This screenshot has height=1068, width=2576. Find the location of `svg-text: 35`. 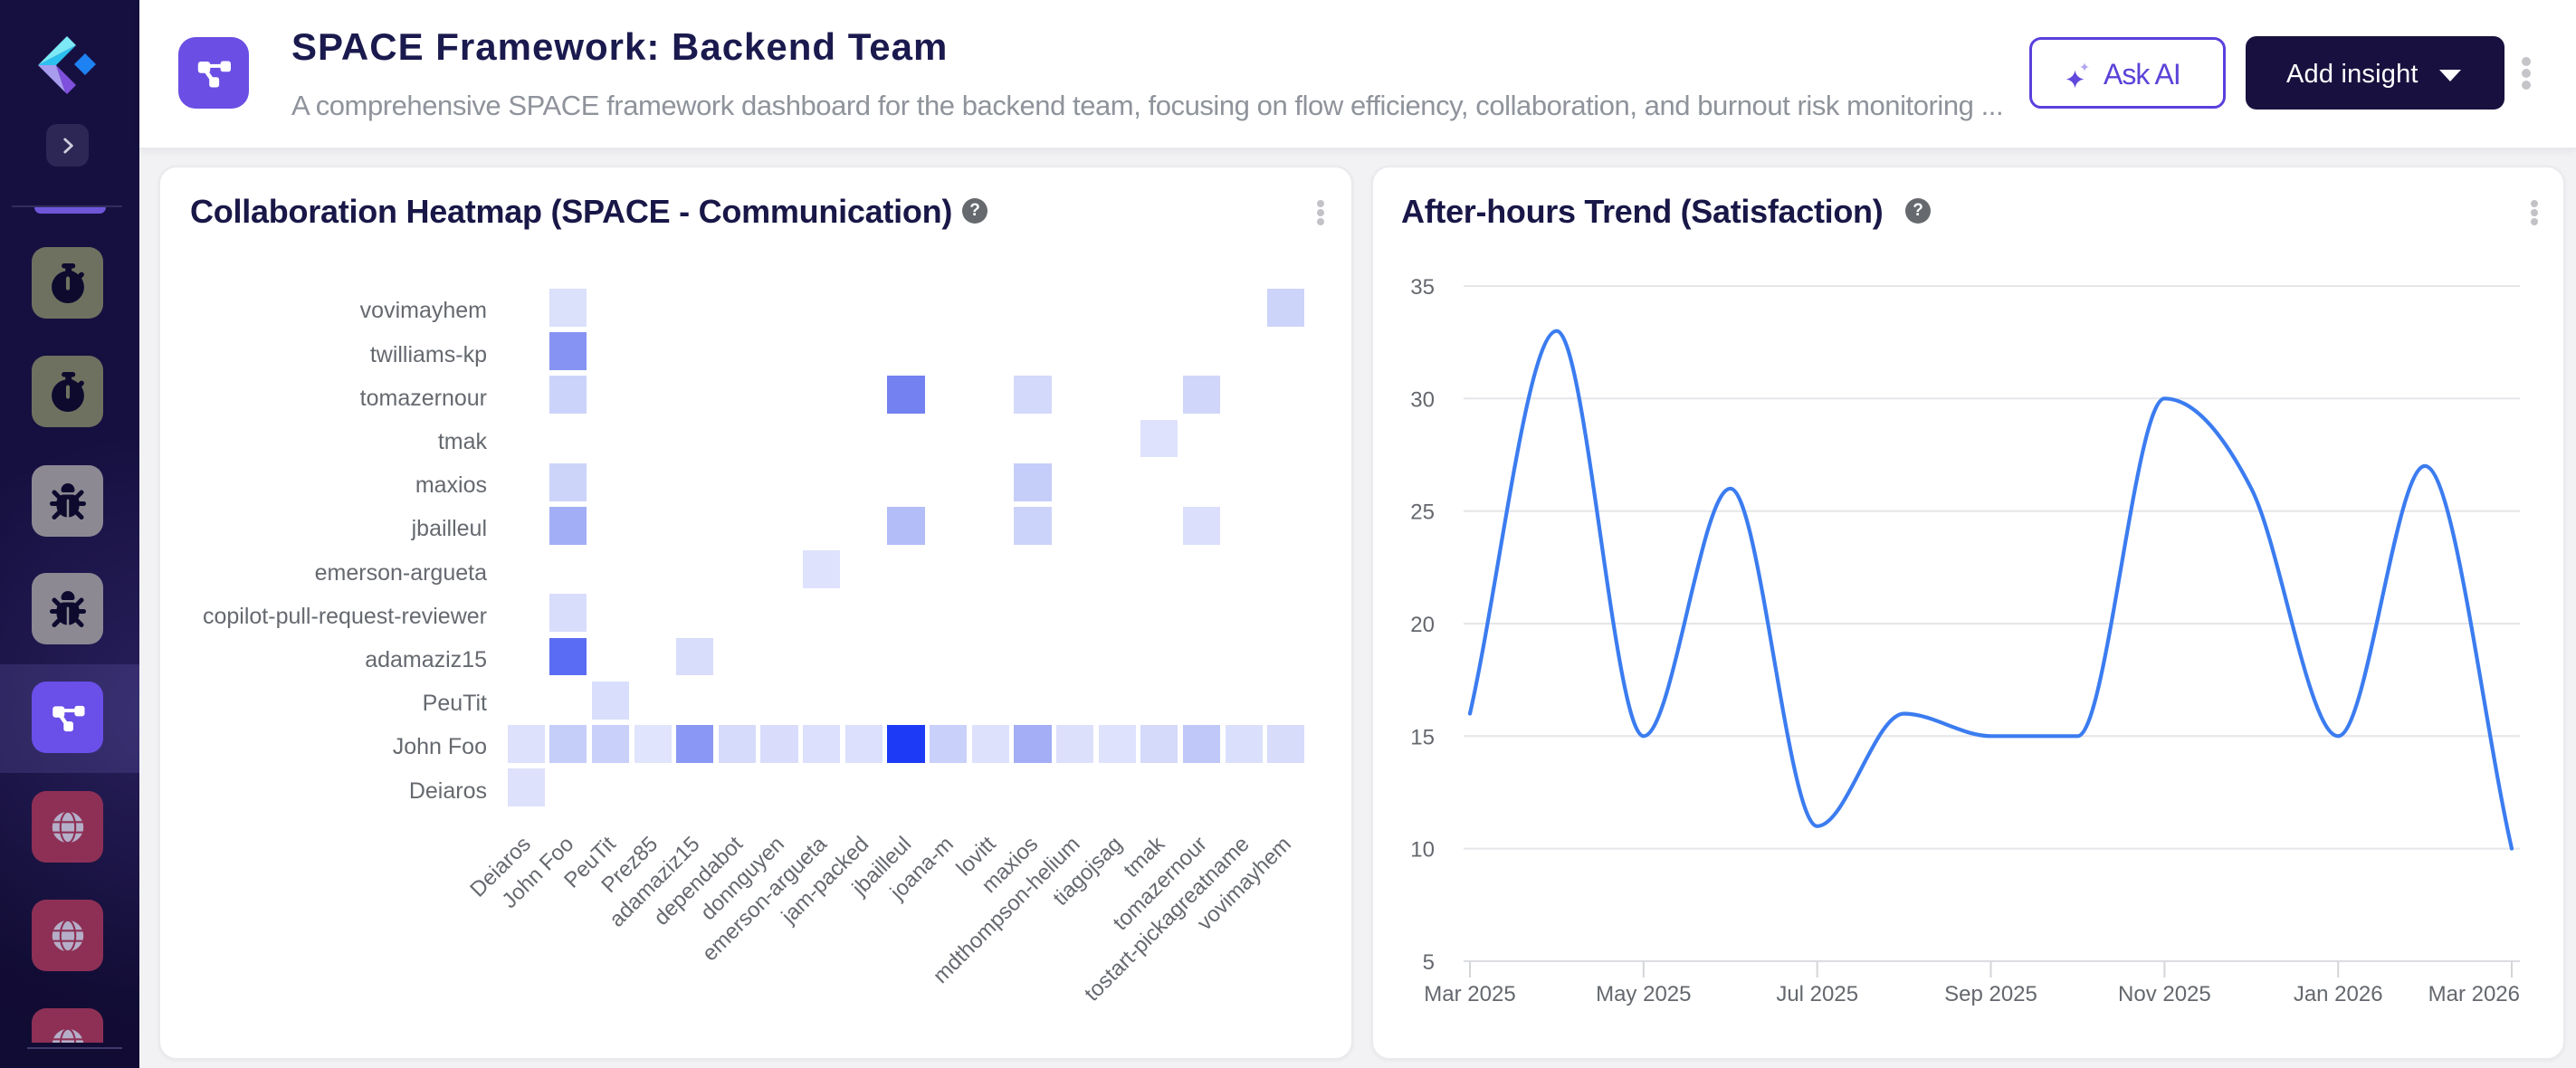

svg-text: 35 is located at coordinates (1423, 287).